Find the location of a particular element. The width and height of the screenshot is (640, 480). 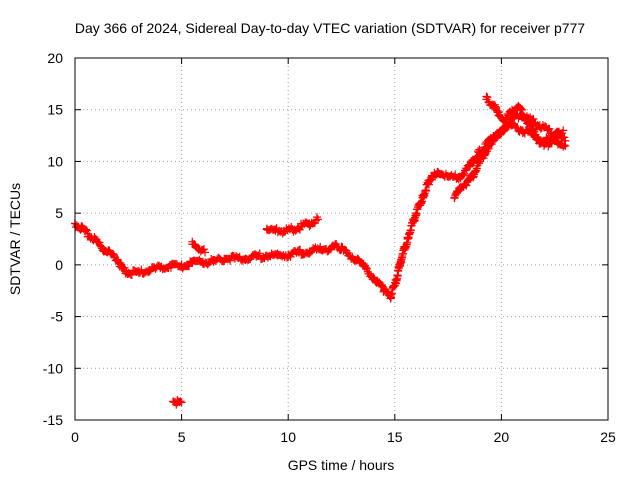

y-tick-label: -5 is located at coordinates (57, 317).